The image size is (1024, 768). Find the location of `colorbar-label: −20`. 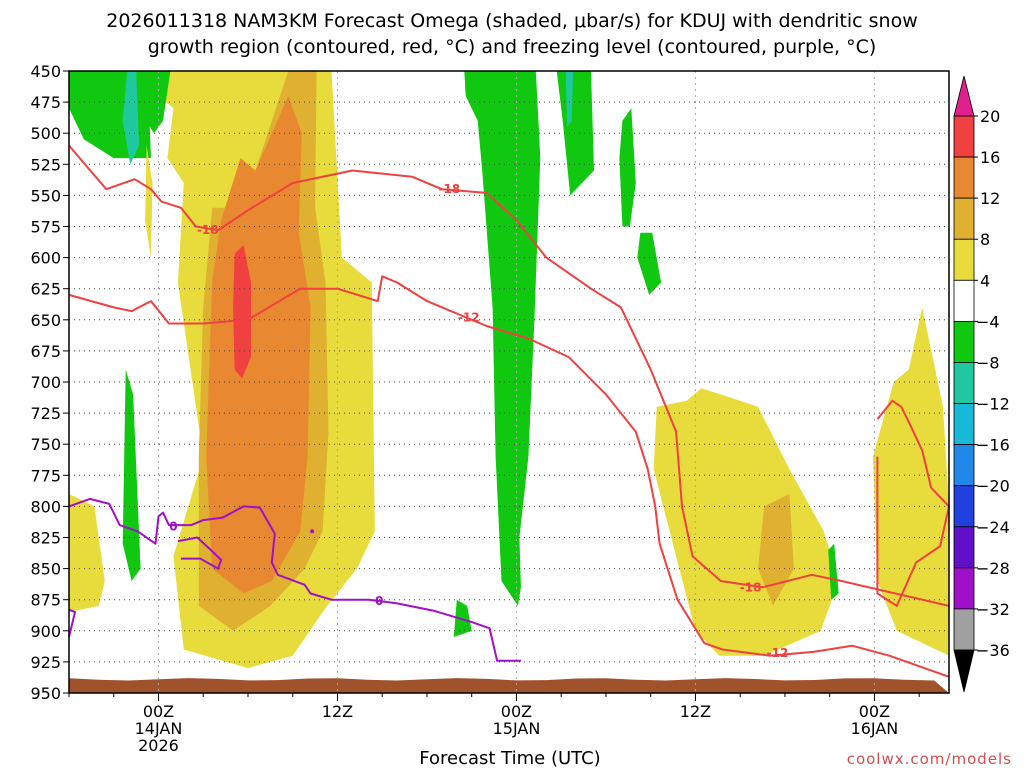

colorbar-label: −20 is located at coordinates (993, 486).